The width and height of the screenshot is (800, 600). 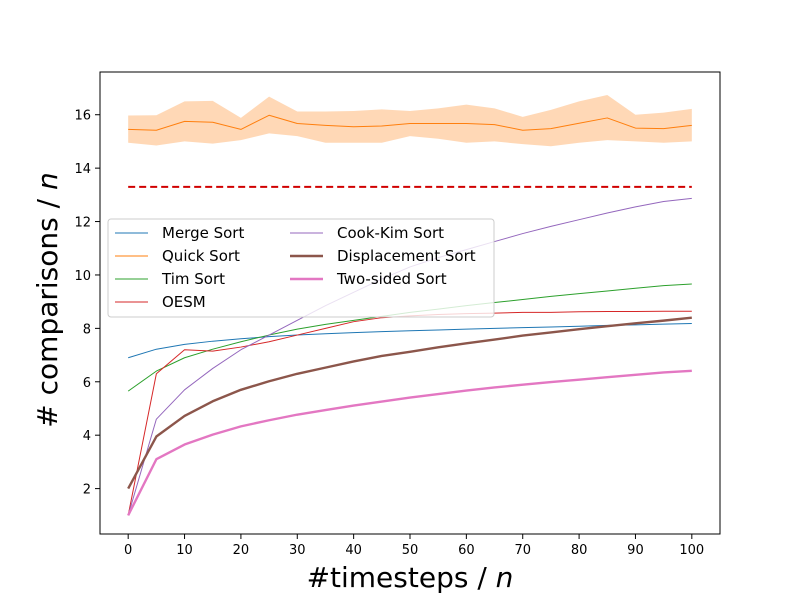 What do you see at coordinates (201, 256) in the screenshot?
I see `quick-sort-legend-label: Quick Sort` at bounding box center [201, 256].